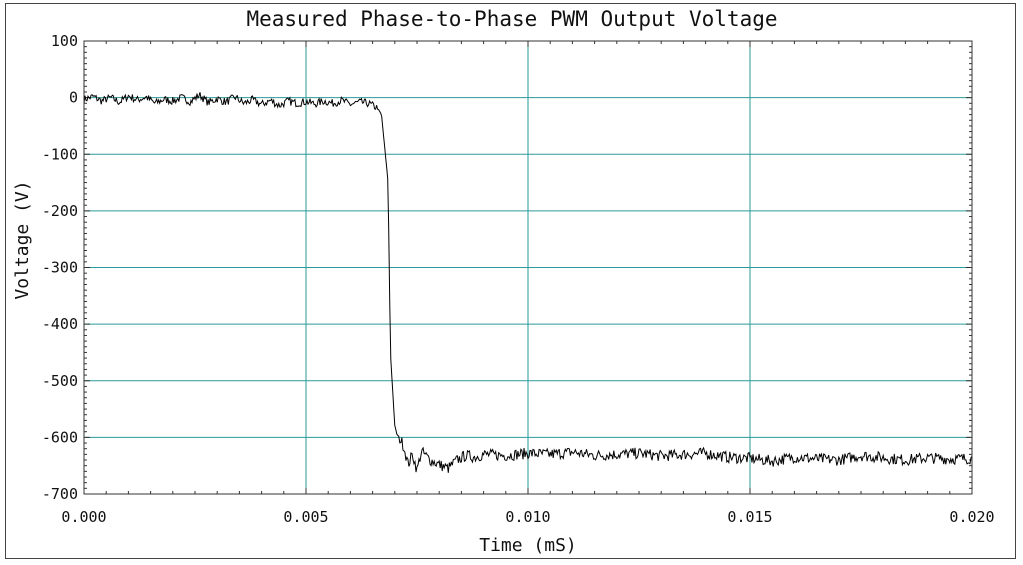 The width and height of the screenshot is (1023, 565). What do you see at coordinates (305, 517) in the screenshot?
I see `x-tick-label: 0.005` at bounding box center [305, 517].